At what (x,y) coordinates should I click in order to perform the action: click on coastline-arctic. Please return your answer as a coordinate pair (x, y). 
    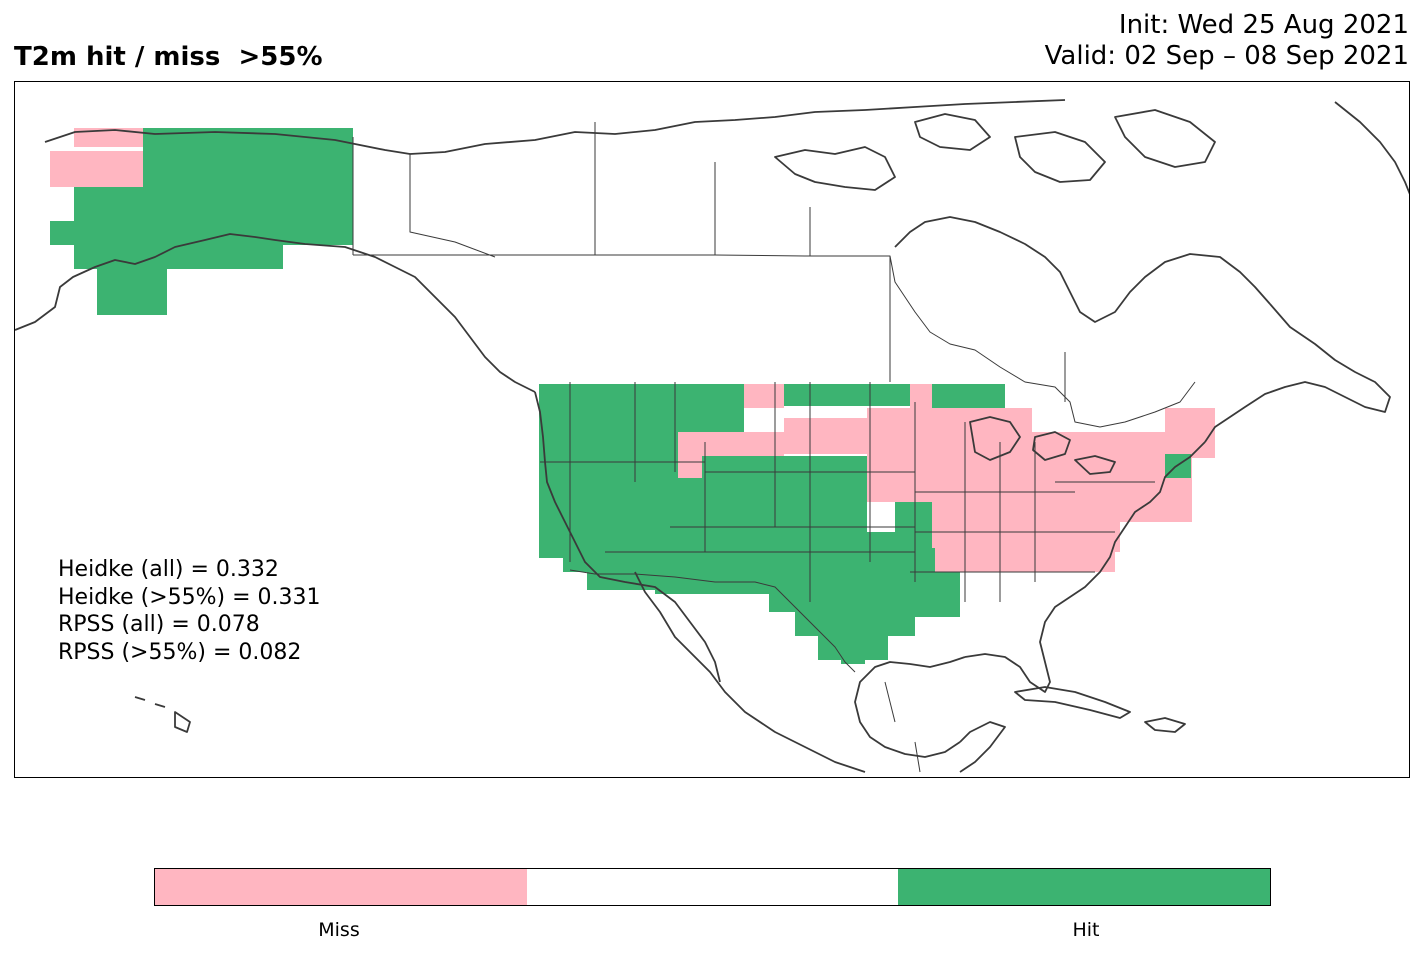
    Looking at the image, I should click on (737, 127).